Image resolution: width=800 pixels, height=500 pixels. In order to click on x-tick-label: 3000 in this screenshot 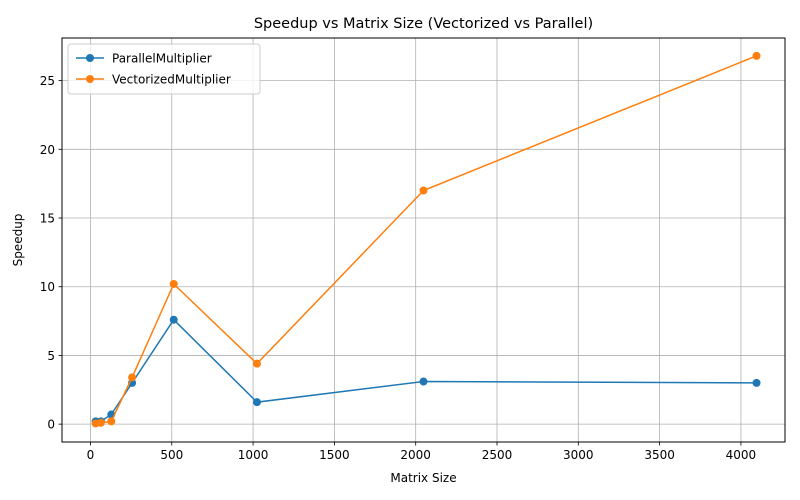, I will do `click(578, 455)`.